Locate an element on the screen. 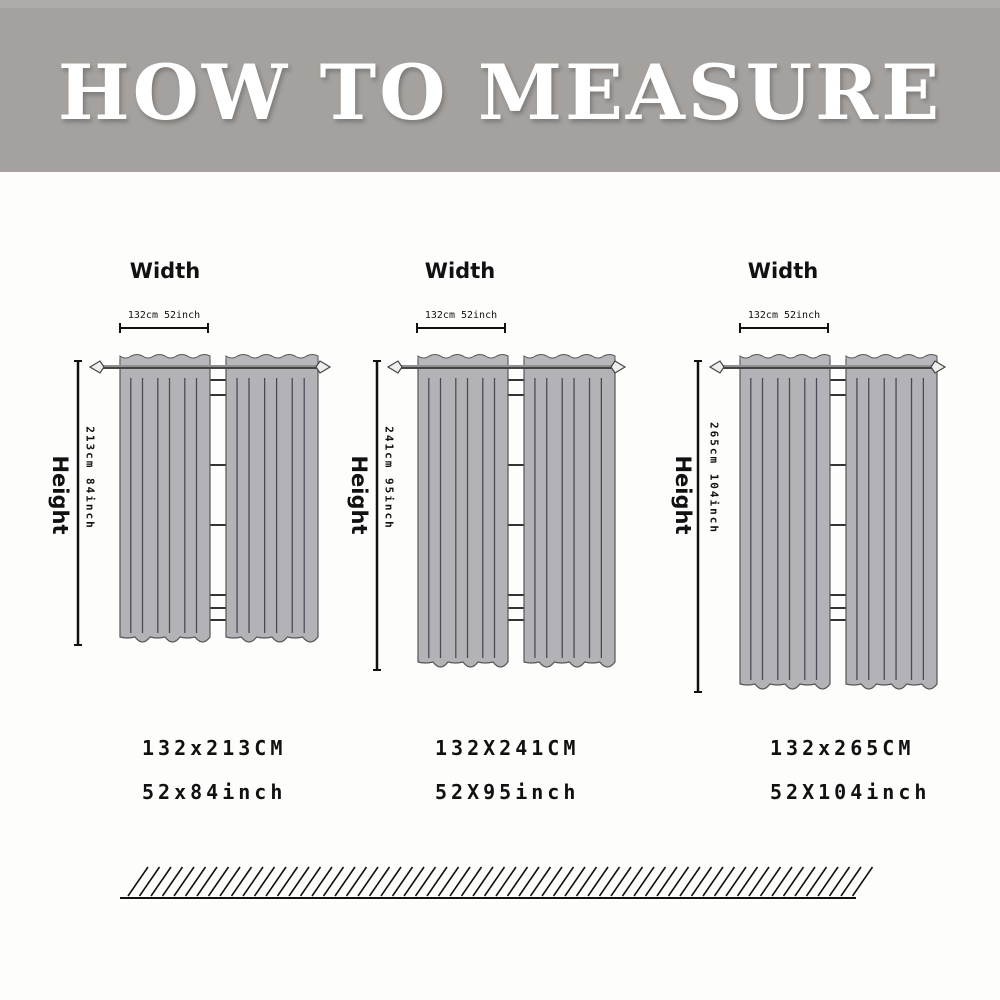  size-inch: 52X104inch is located at coordinates (850, 792).